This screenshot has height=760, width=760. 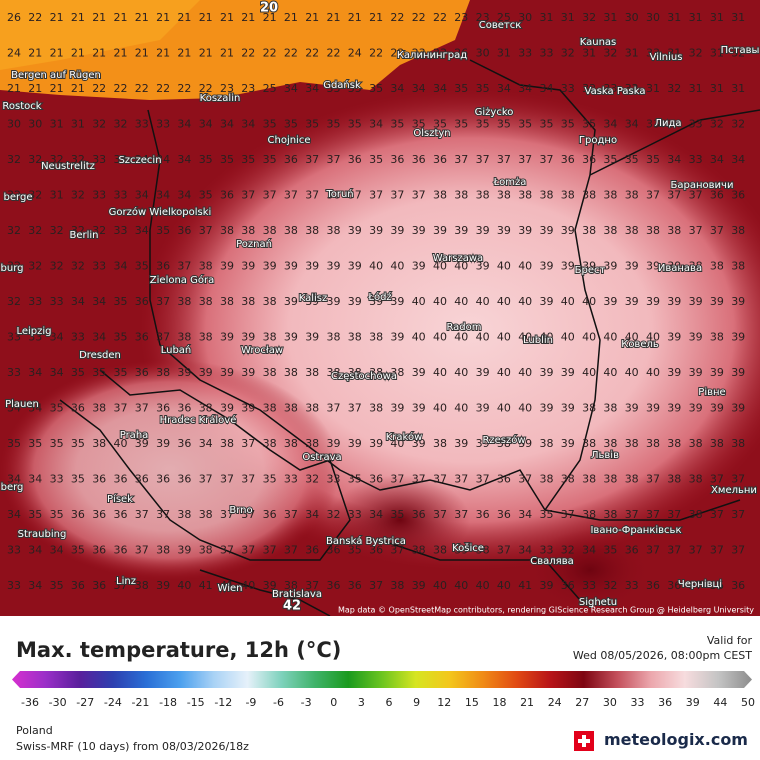 I want to click on colorbar, so click(x=382, y=679).